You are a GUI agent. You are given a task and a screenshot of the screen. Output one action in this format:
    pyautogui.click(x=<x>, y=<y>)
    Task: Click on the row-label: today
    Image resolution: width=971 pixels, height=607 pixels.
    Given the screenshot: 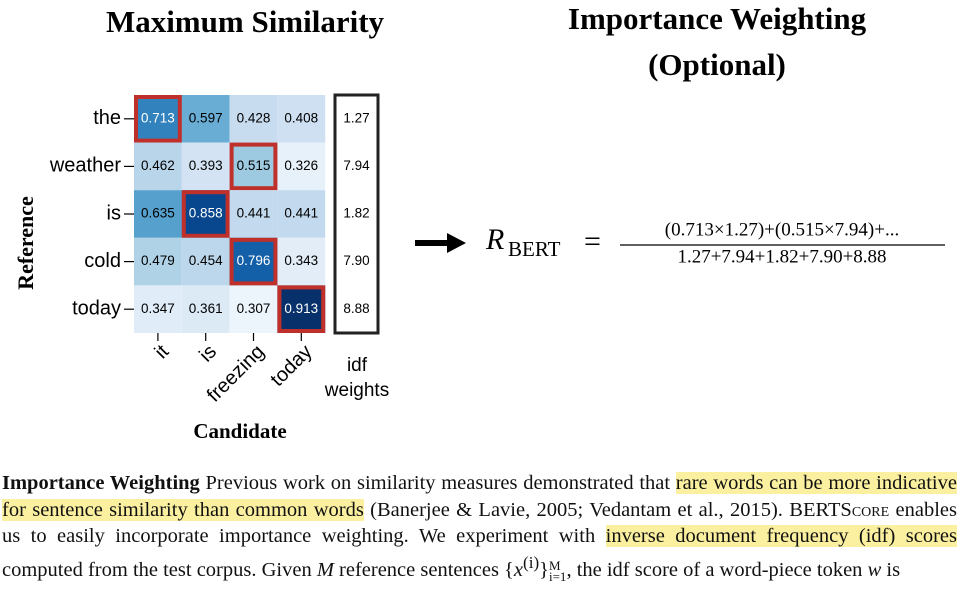 What is the action you would take?
    pyautogui.click(x=96, y=308)
    